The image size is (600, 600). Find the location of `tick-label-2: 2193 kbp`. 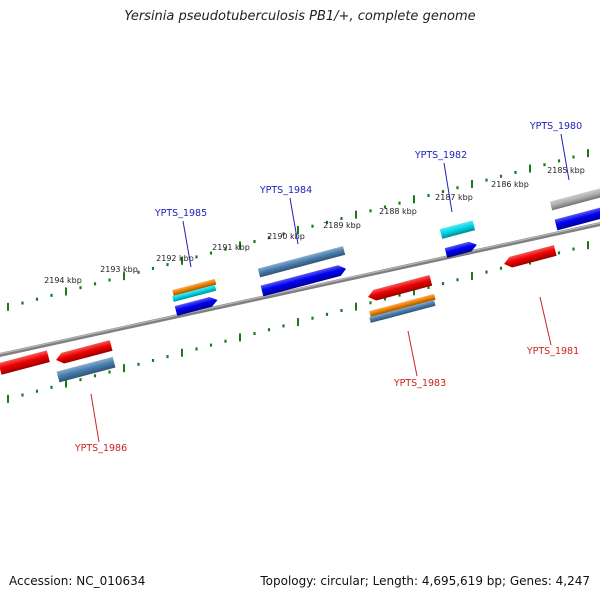

tick-label-2: 2193 kbp is located at coordinates (119, 269).